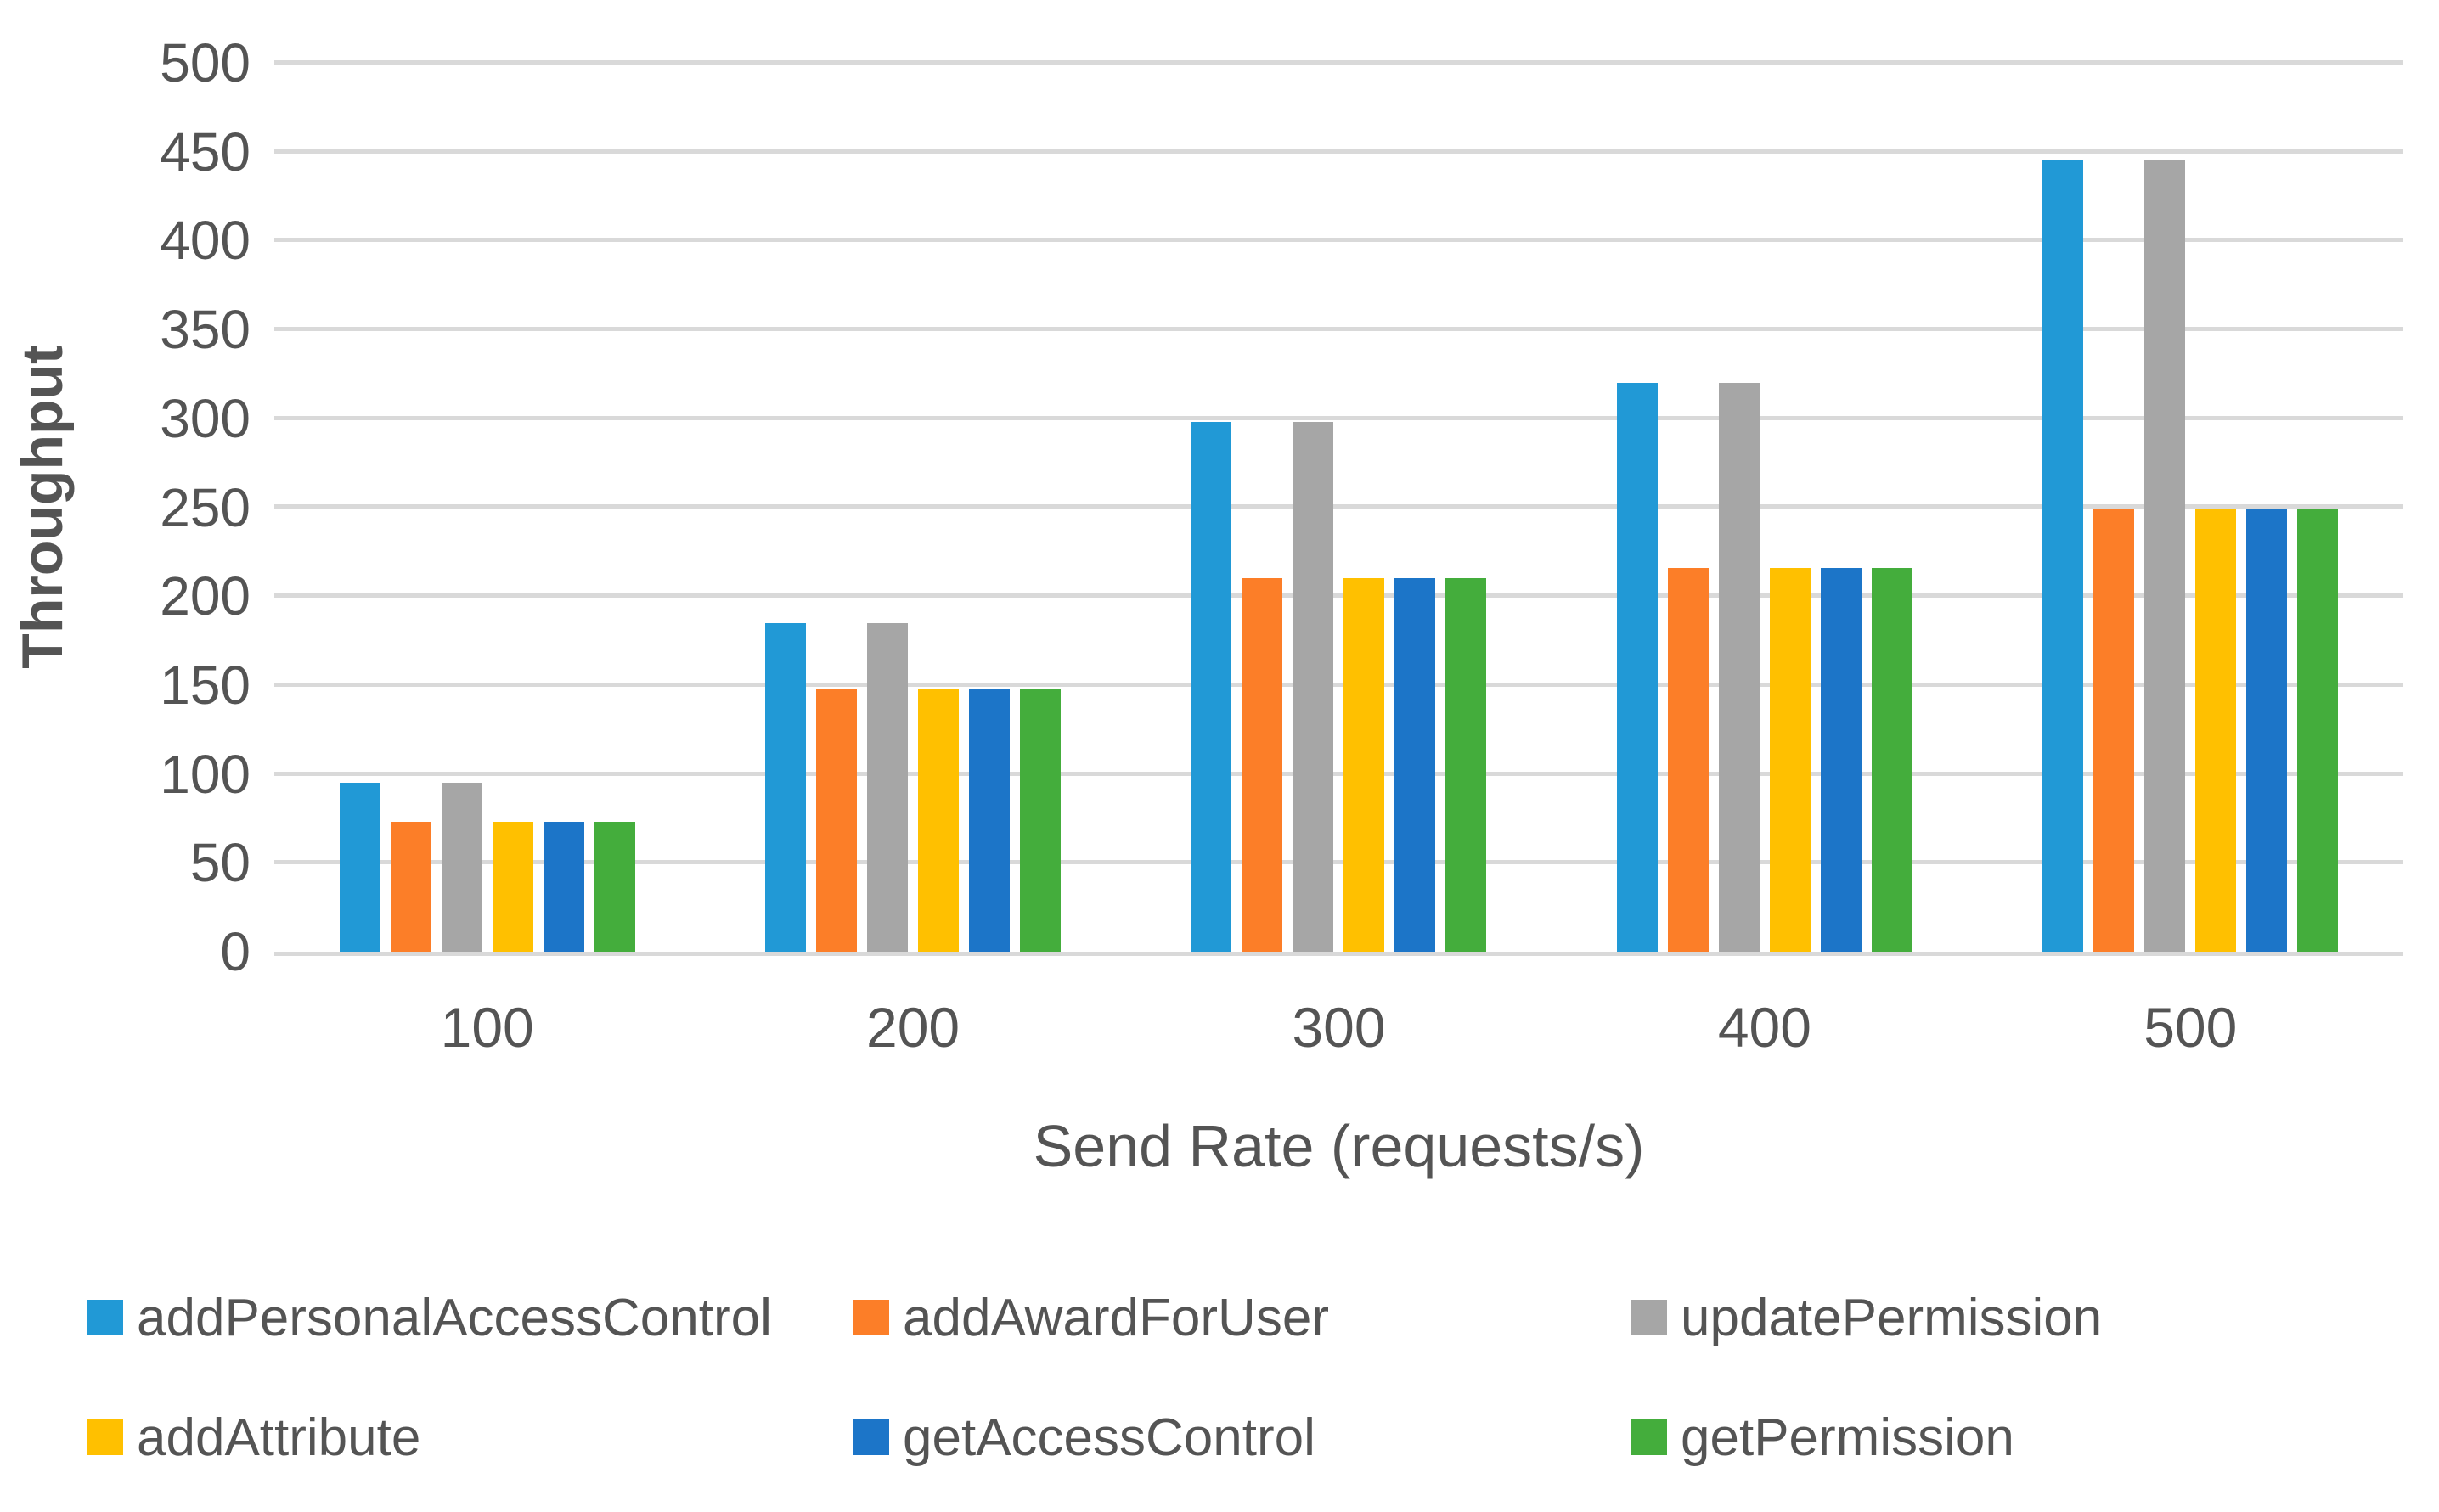  Describe the element at coordinates (205, 241) in the screenshot. I see `y-tick-label: 400` at that location.